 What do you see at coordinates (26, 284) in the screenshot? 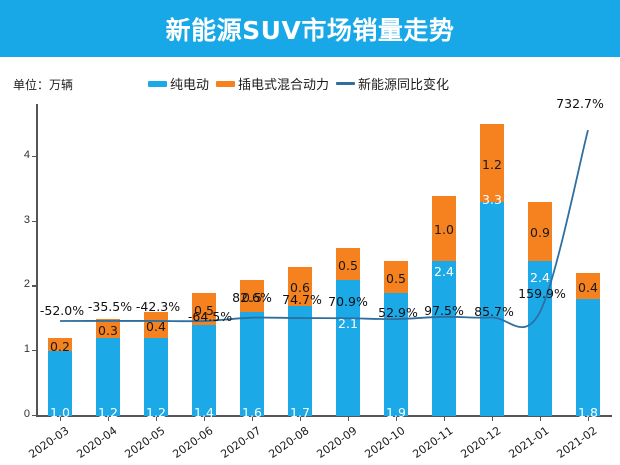
I see `y-tick-label: 2` at bounding box center [26, 284].